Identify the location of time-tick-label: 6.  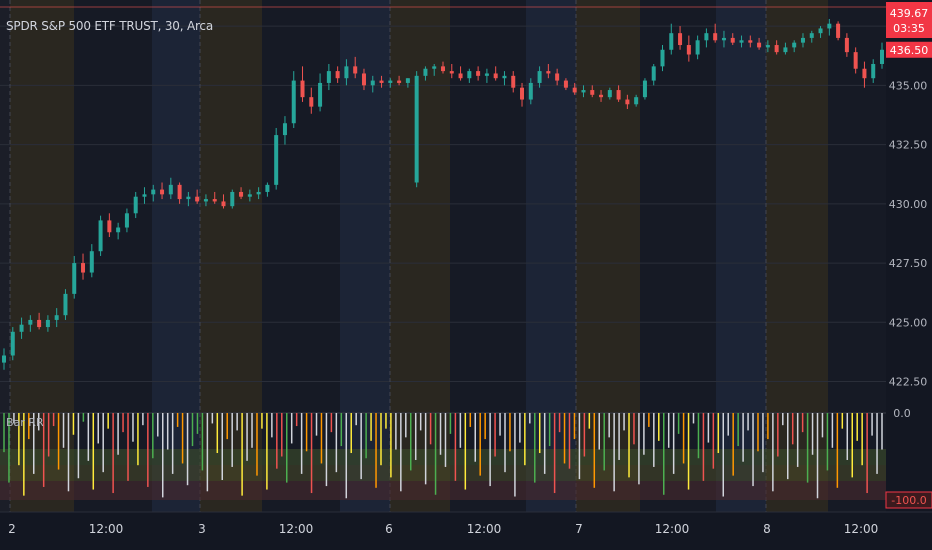
(389, 529).